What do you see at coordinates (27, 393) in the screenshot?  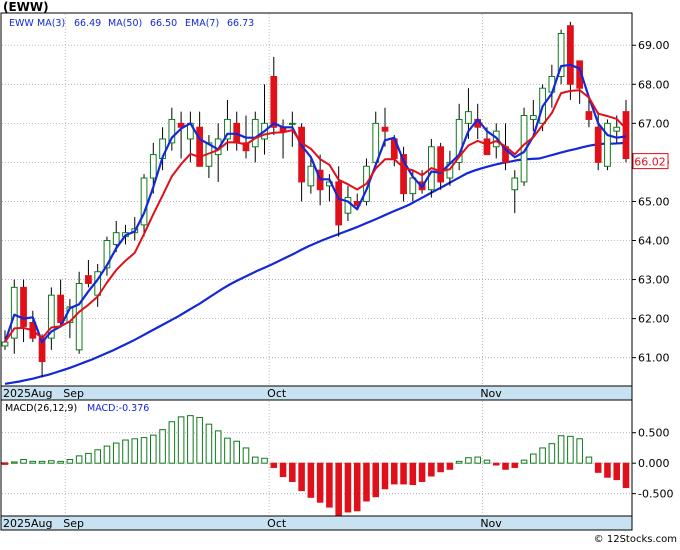 I see `price-x-tick-label: 2025Aug` at bounding box center [27, 393].